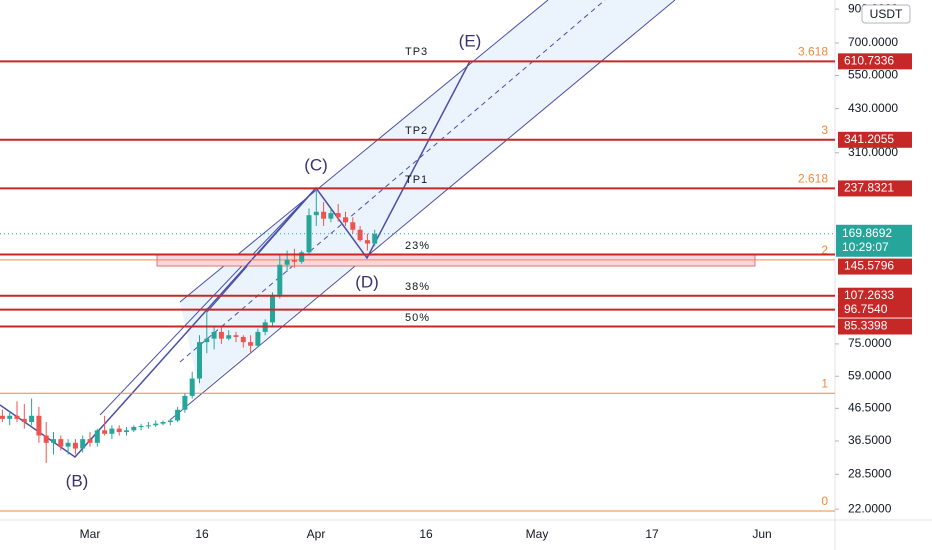 The height and width of the screenshot is (550, 932). Describe the element at coordinates (416, 180) in the screenshot. I see `annotation: TP1` at that location.